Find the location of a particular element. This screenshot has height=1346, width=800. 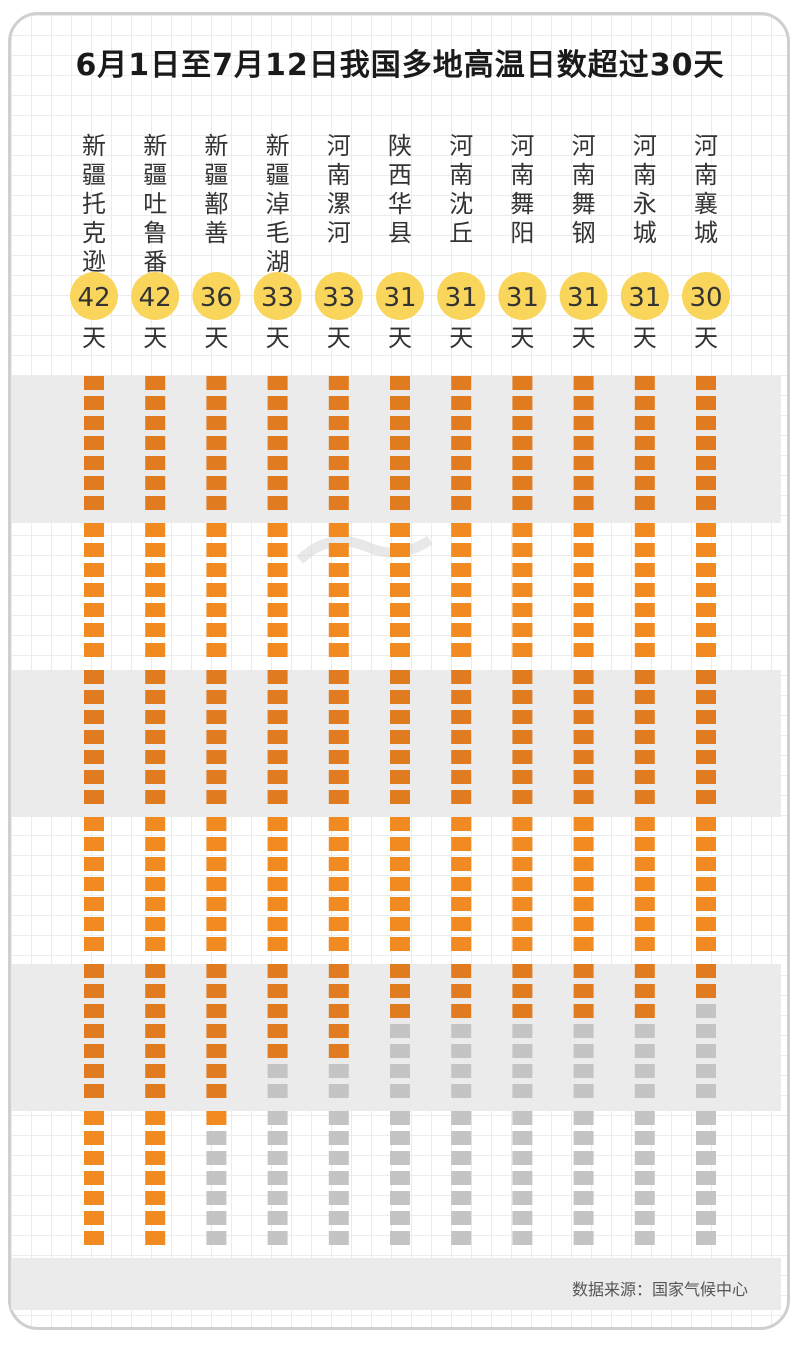

chart-title: 6月1日至7月12日我国多地高温日数超过30天 is located at coordinates (400, 65).